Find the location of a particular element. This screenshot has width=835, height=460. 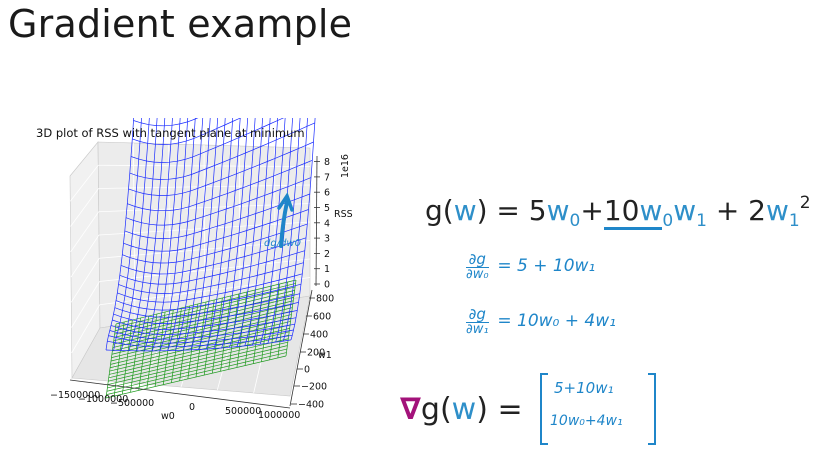

x-axis-label: w0 is located at coordinates (168, 416).